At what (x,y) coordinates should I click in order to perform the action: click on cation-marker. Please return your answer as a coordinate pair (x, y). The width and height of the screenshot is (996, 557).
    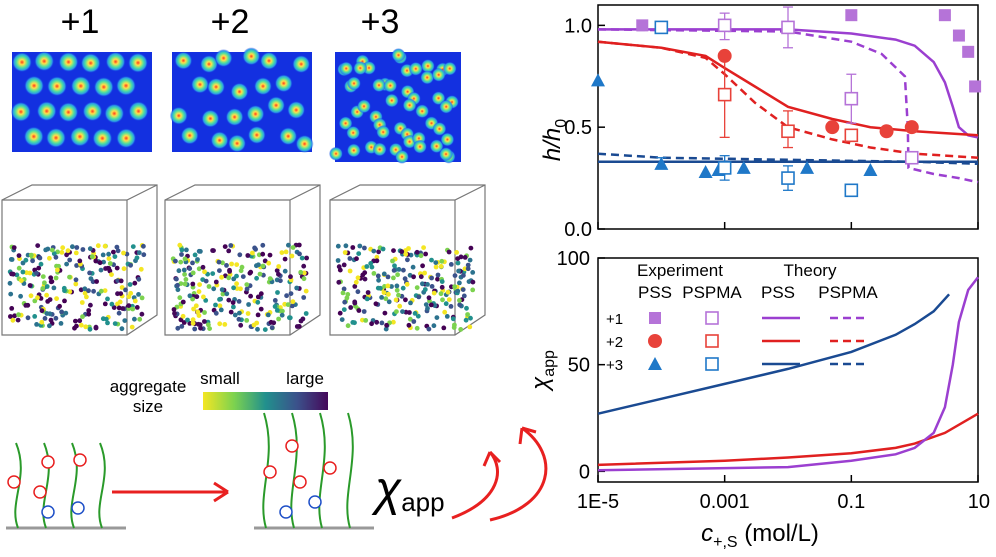
    Looking at the image, I should click on (300, 482).